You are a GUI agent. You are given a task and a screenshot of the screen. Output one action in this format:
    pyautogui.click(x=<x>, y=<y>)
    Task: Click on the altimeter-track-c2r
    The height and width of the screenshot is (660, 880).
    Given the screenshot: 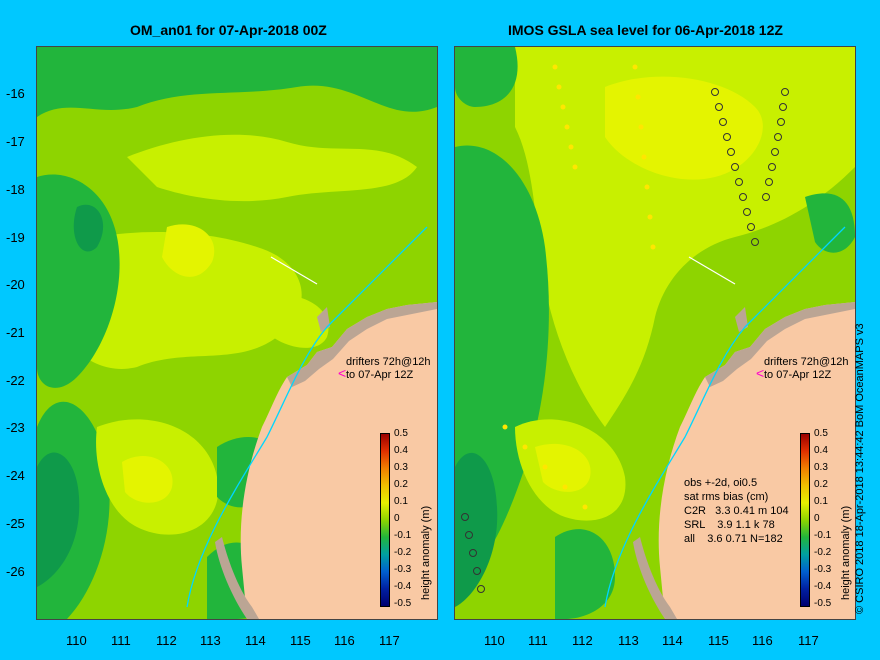 What is the action you would take?
    pyautogui.click(x=579, y=287)
    